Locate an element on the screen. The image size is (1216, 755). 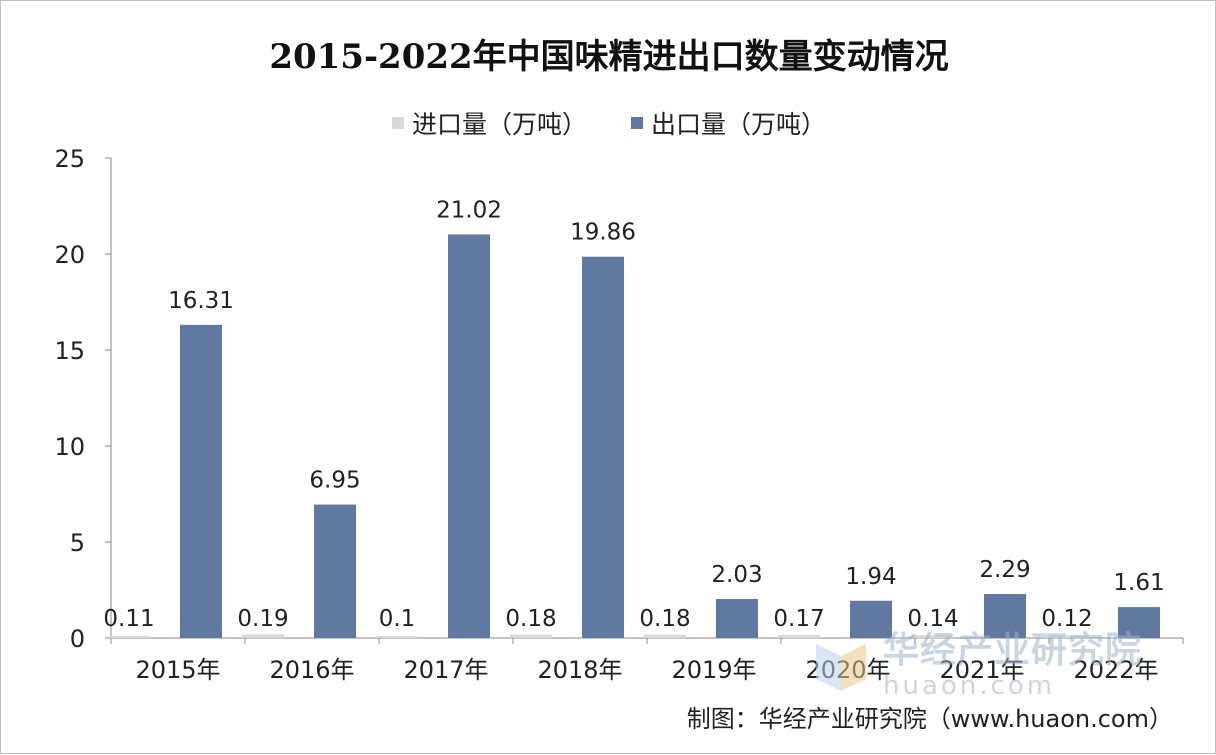
data-label-export: 16.31 is located at coordinates (201, 301).